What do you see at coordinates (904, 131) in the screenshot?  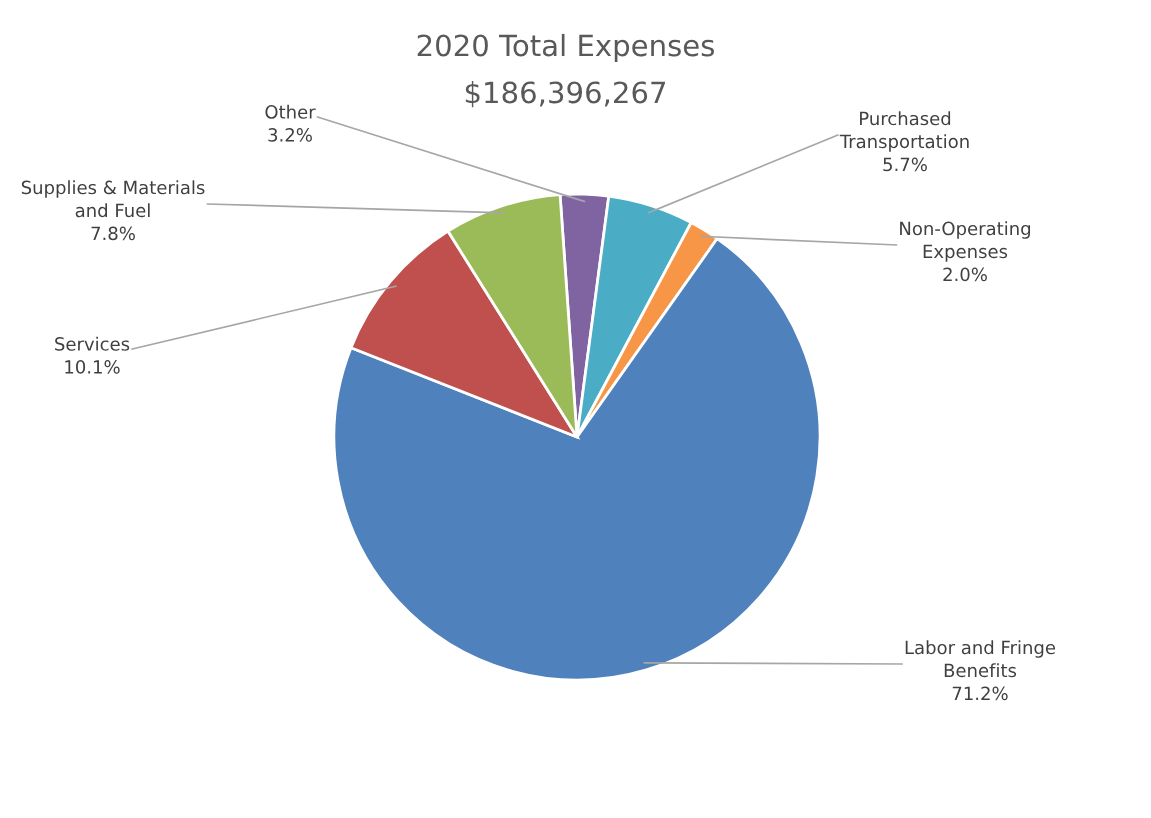 I see `slice-label: Purchased Transportation` at bounding box center [904, 131].